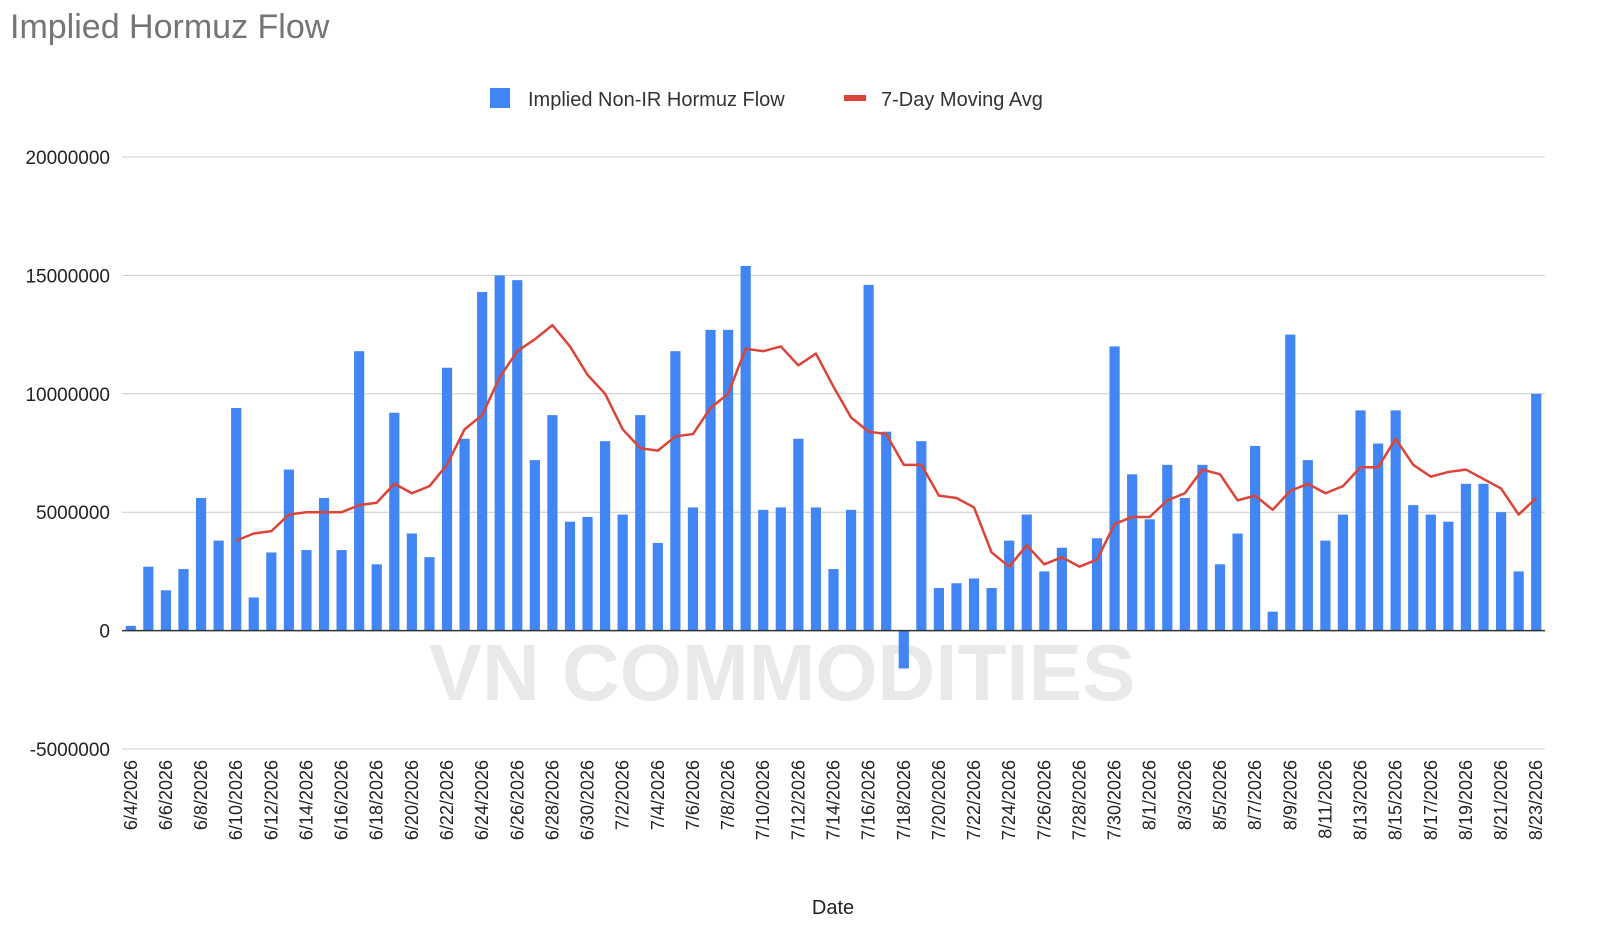 The width and height of the screenshot is (1600, 945). What do you see at coordinates (131, 795) in the screenshot?
I see `x-tick-label: 6/4/2026` at bounding box center [131, 795].